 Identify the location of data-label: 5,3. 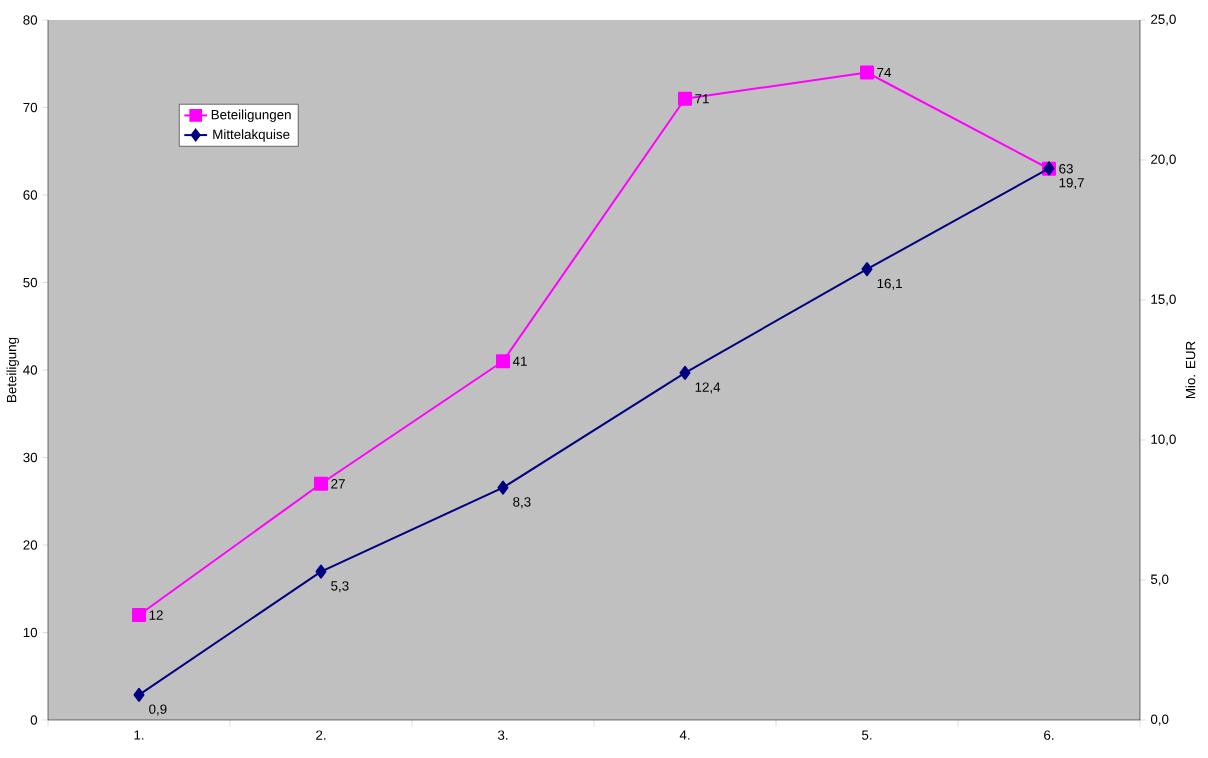
(340, 587).